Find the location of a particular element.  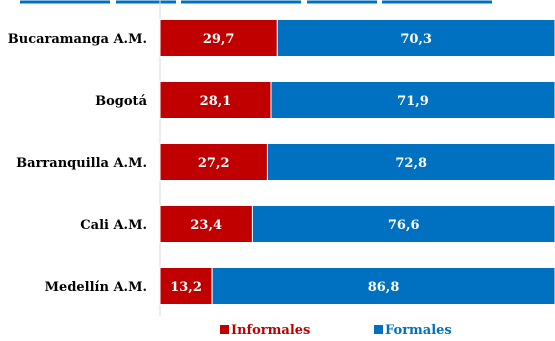

data-label: 86,8 is located at coordinates (384, 287).